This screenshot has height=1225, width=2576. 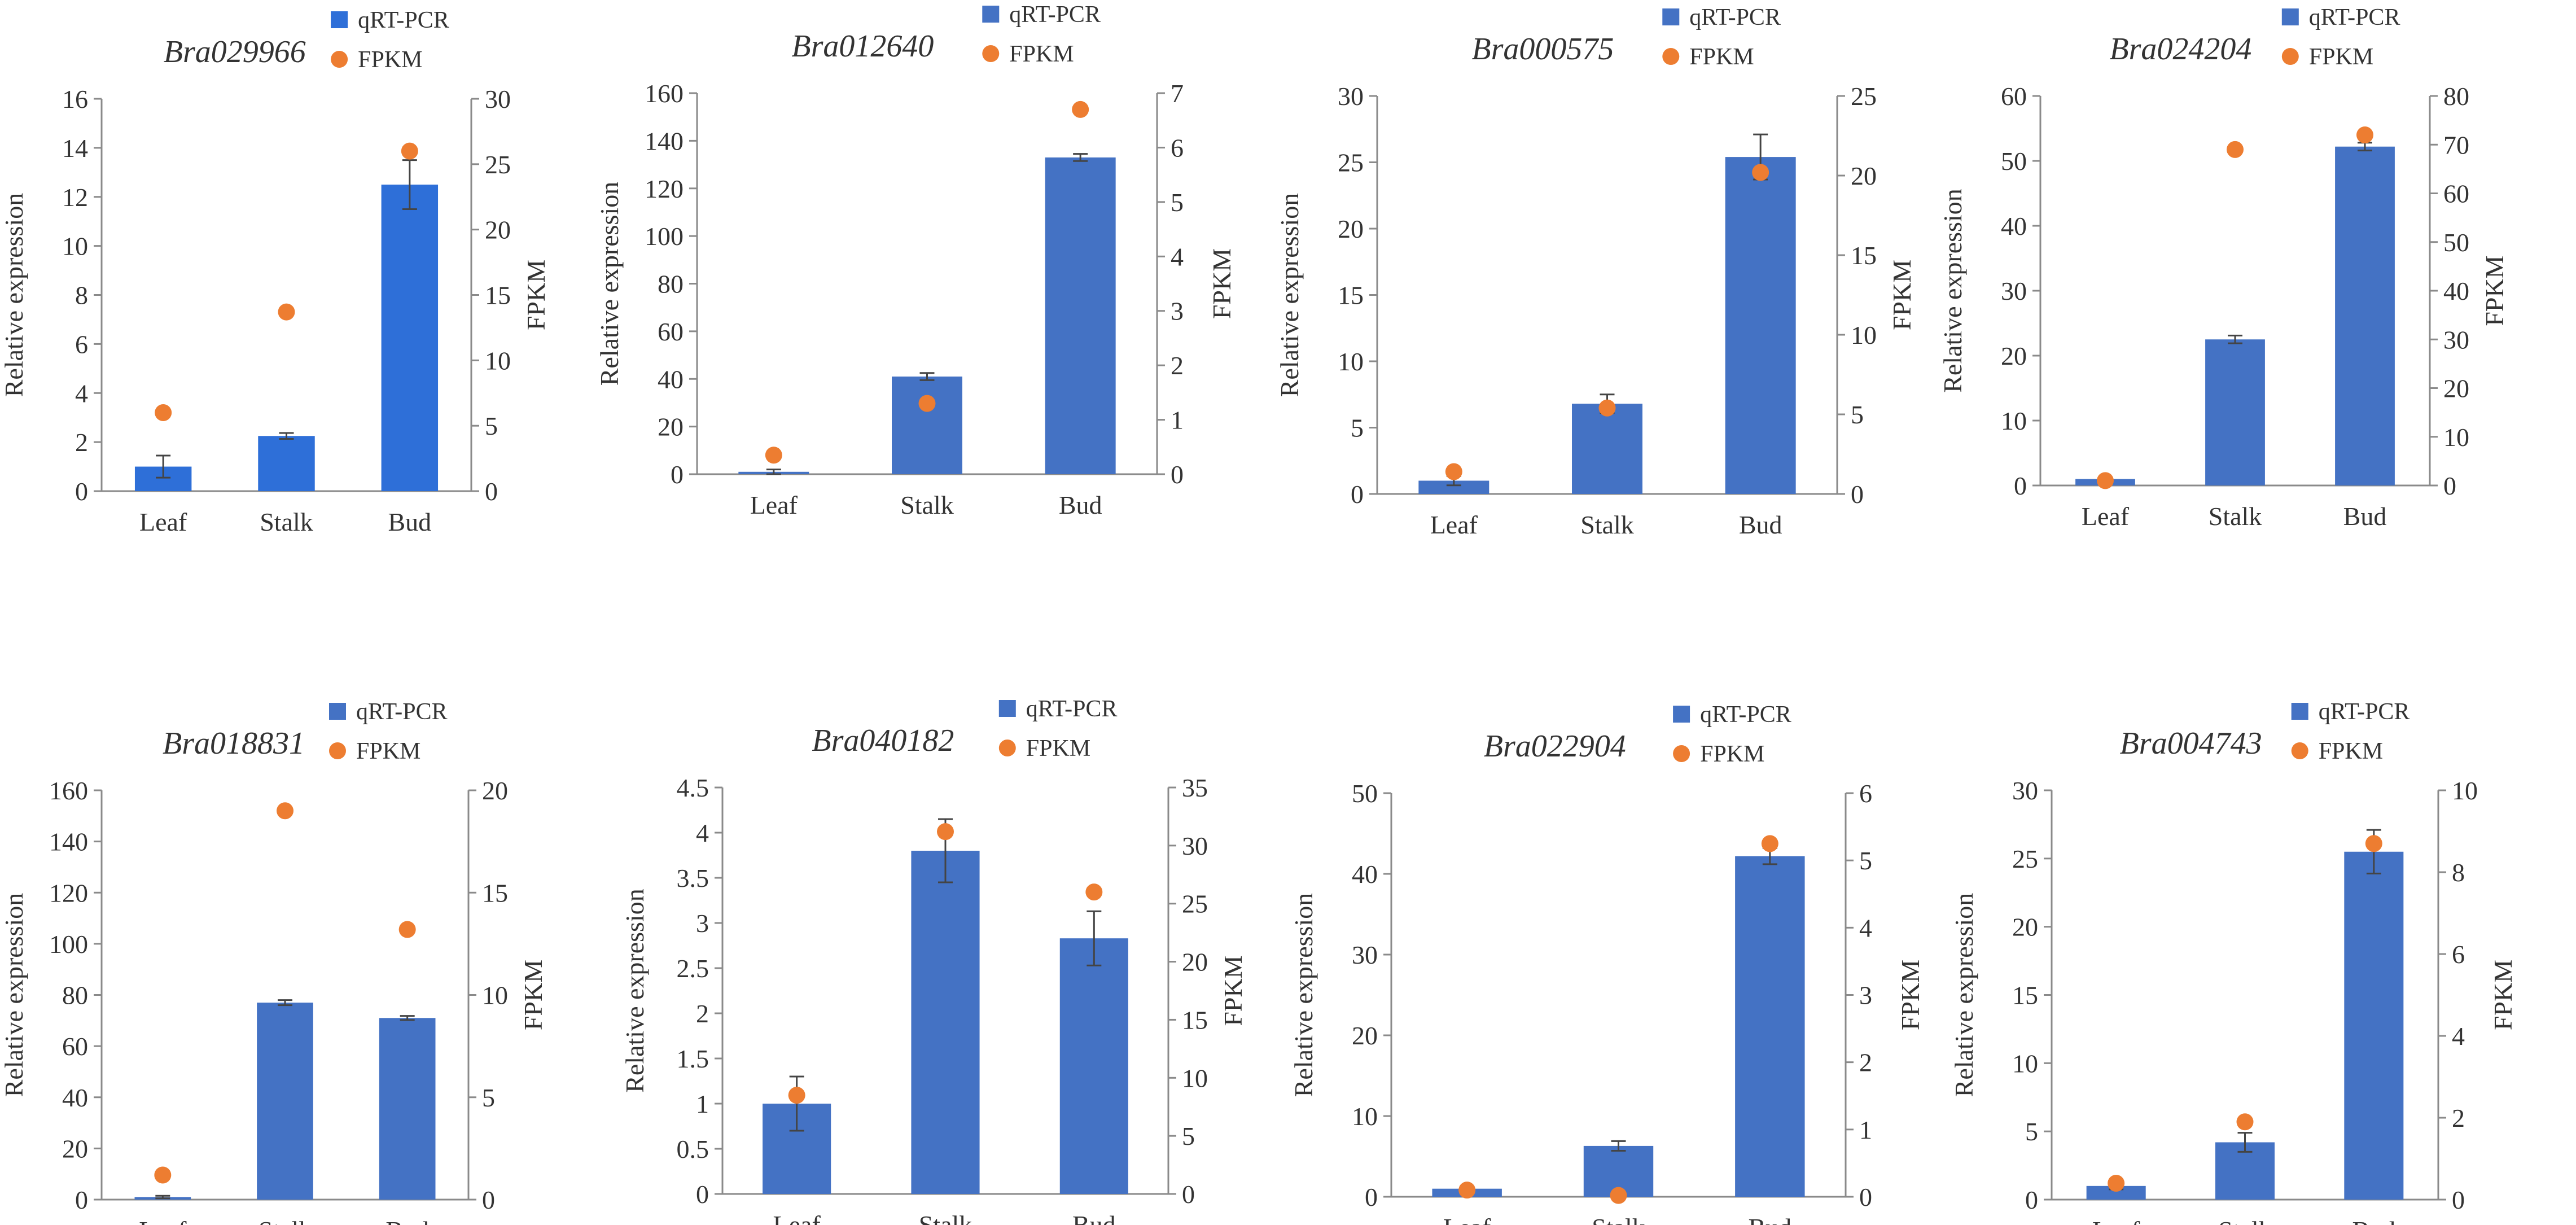 What do you see at coordinates (702, 923) in the screenshot?
I see `y-tick-label: 3` at bounding box center [702, 923].